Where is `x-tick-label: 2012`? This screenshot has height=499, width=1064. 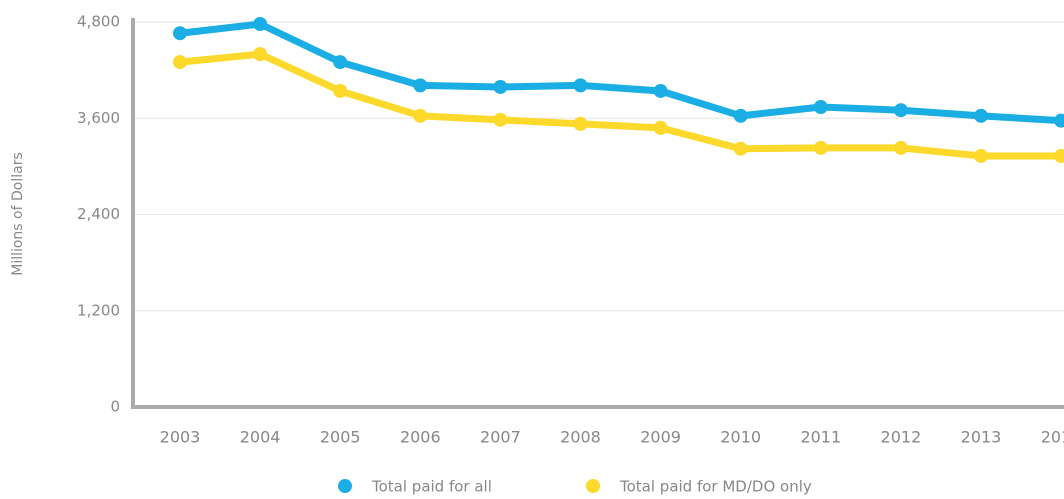
x-tick-label: 2012 is located at coordinates (901, 437).